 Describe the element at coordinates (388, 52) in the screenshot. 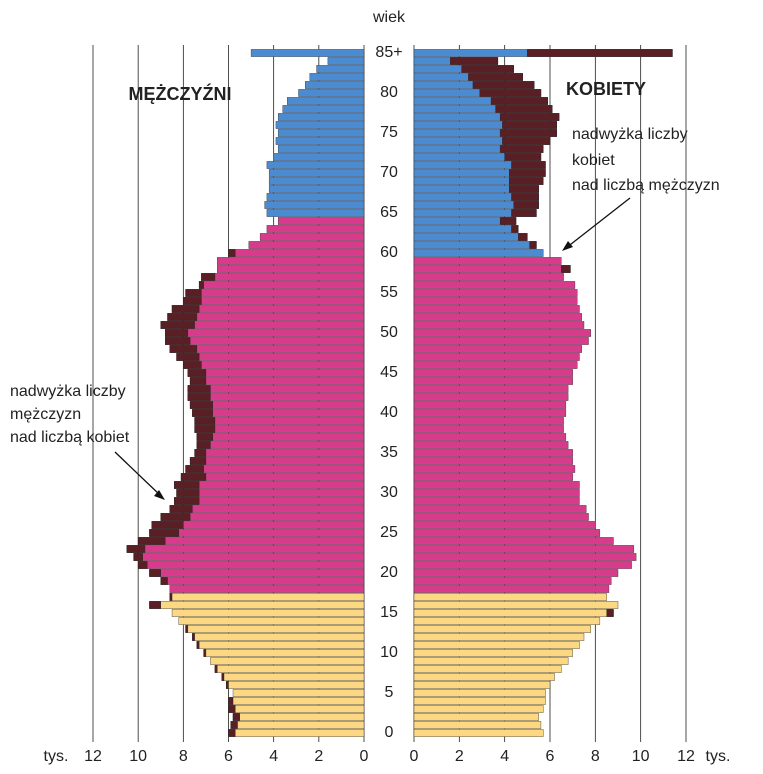

I see `y-tick-label: 85+` at that location.